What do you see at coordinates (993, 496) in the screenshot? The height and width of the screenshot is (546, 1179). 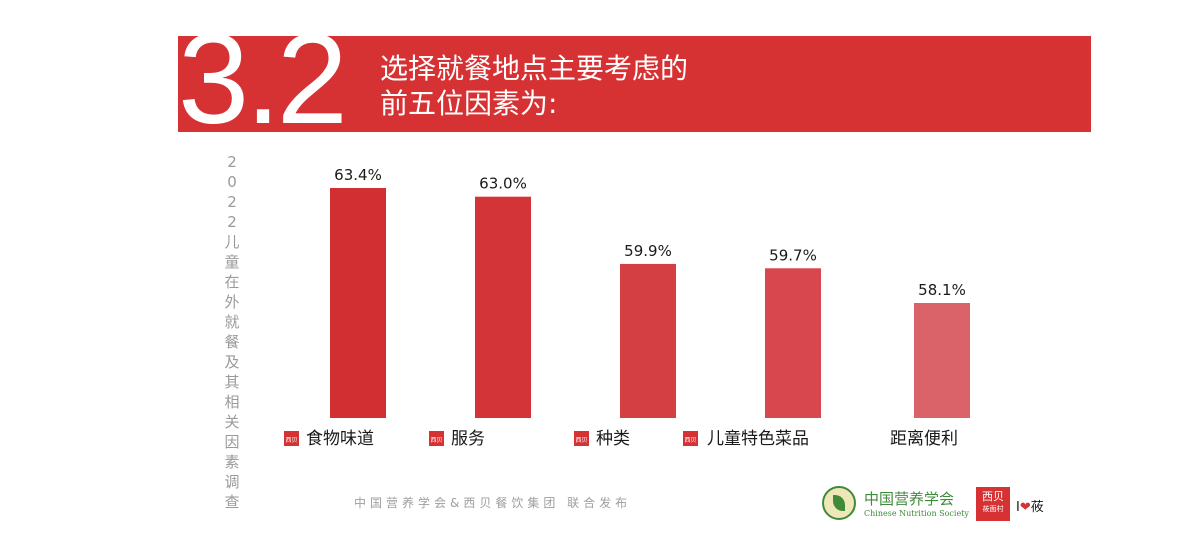 I see `xibei-logo-text: 西贝` at bounding box center [993, 496].